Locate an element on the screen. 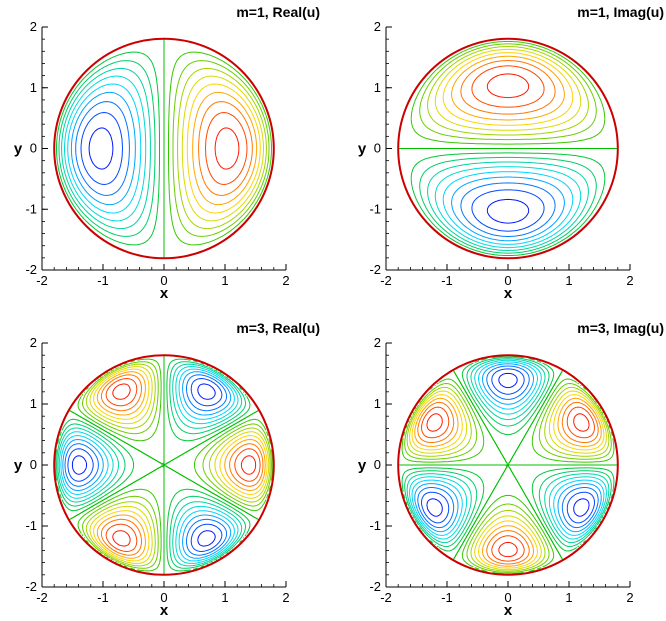 The width and height of the screenshot is (666, 621). panel-title: m=3, Imag(u) is located at coordinates (620, 328).